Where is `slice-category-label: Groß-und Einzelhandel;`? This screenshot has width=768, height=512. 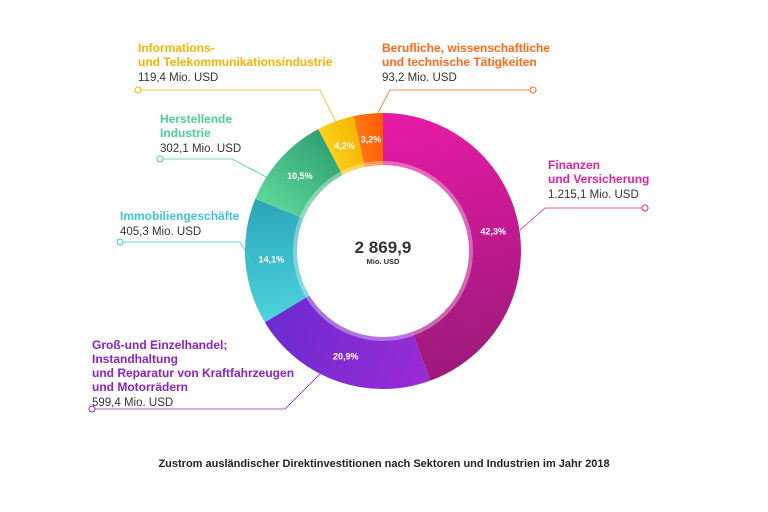
slice-category-label: Groß-und Einzelhandel; is located at coordinates (159, 345).